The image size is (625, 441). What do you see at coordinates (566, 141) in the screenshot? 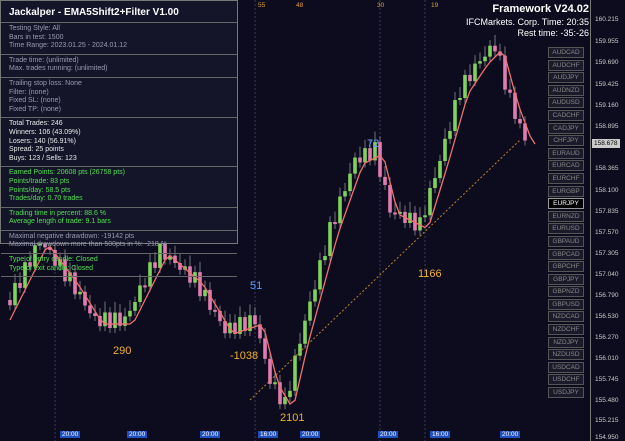
I see `symbol-button: CHFJPY` at bounding box center [566, 141].